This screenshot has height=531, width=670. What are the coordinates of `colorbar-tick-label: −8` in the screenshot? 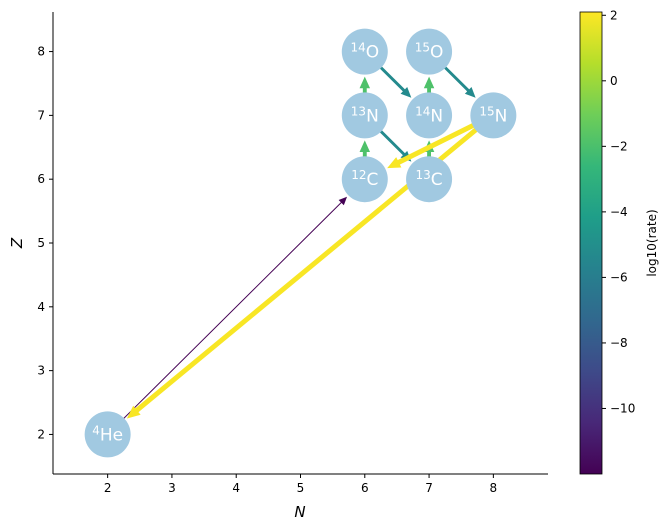 It's located at (619, 343).